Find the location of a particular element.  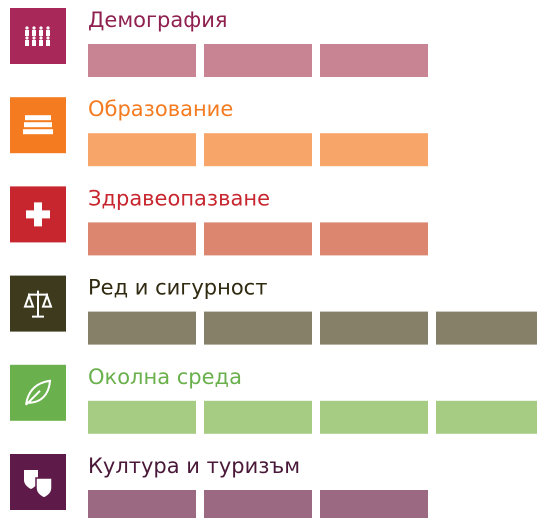

icon-background is located at coordinates (38, 36).